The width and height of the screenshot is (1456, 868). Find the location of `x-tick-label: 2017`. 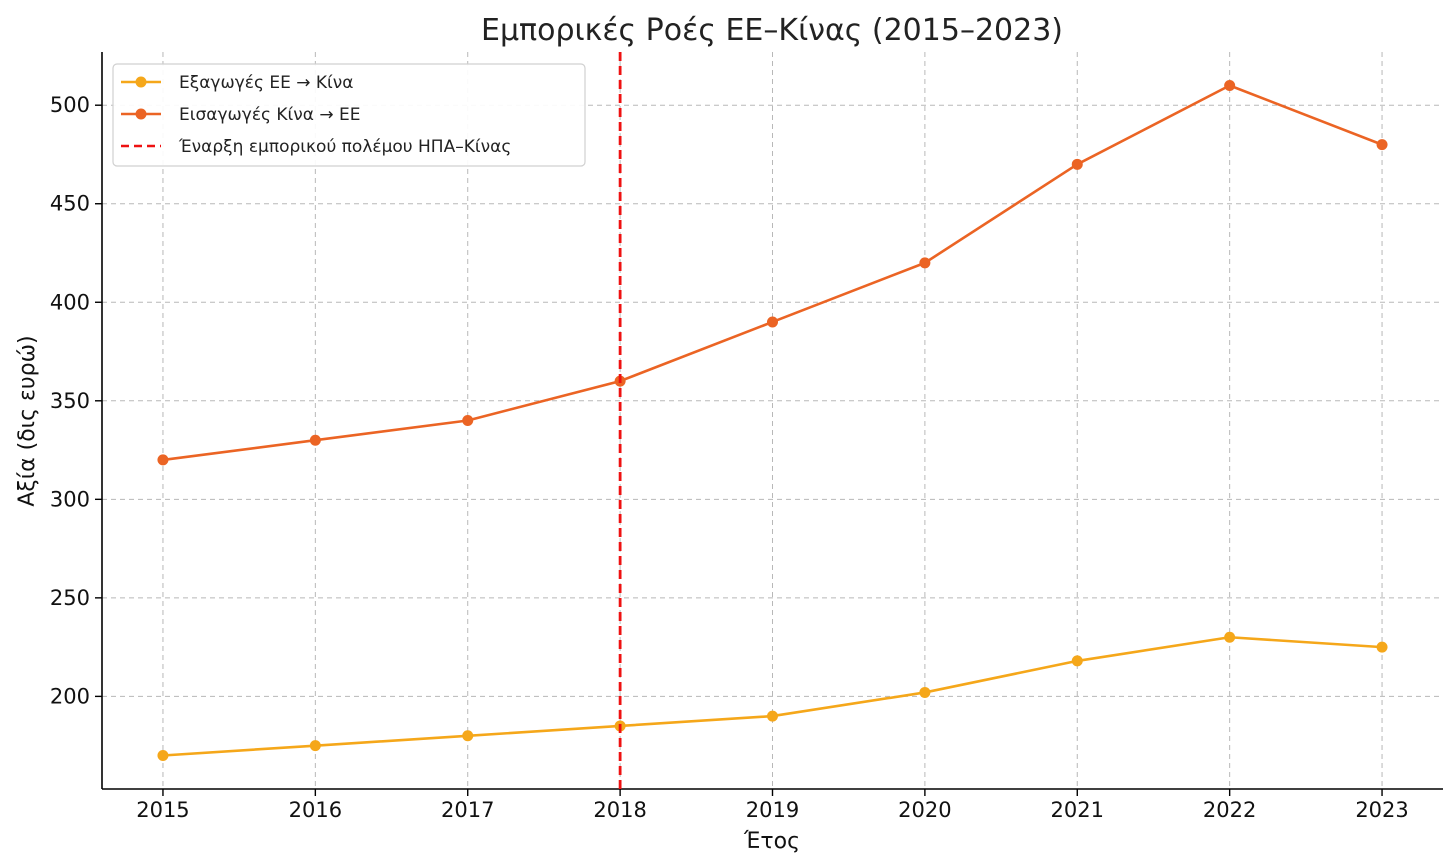

x-tick-label: 2017 is located at coordinates (467, 810).